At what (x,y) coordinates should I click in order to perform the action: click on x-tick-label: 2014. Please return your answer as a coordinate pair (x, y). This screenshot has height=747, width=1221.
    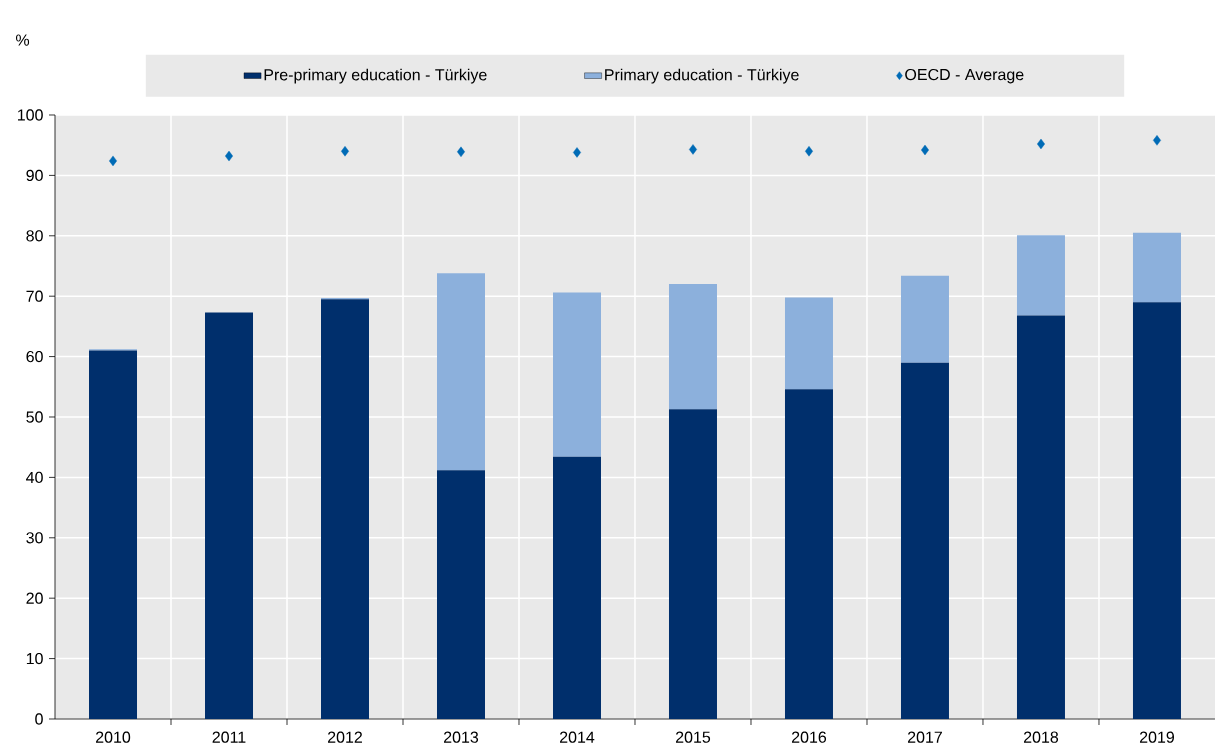
    Looking at the image, I should click on (577, 737).